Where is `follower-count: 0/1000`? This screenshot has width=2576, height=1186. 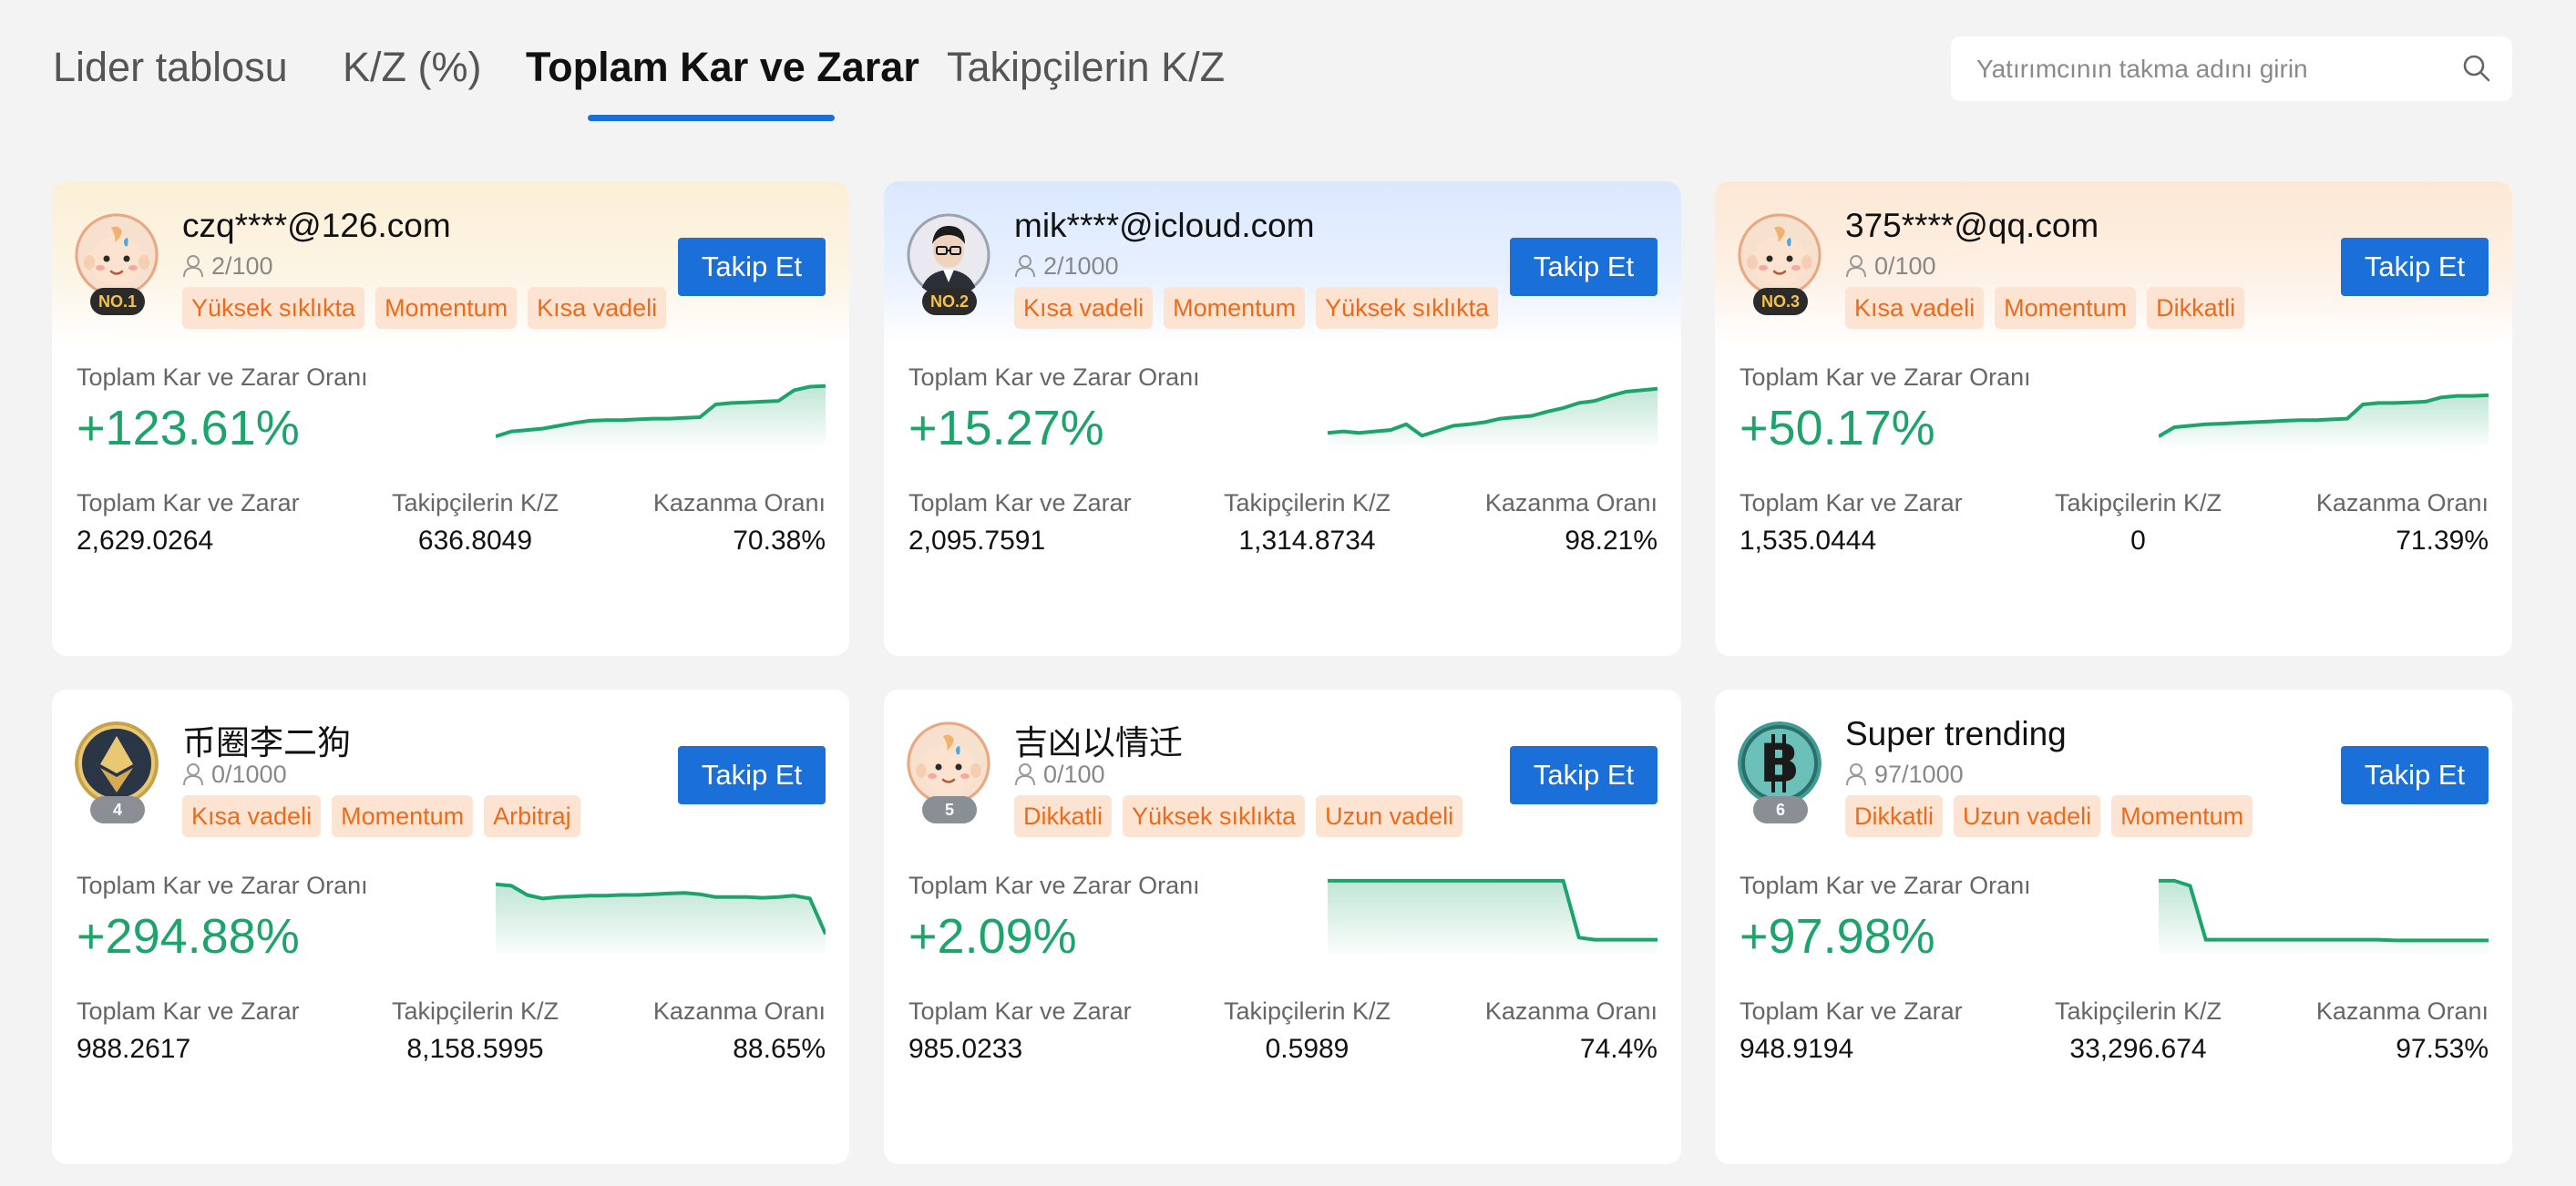 follower-count: 0/1000 is located at coordinates (235, 775).